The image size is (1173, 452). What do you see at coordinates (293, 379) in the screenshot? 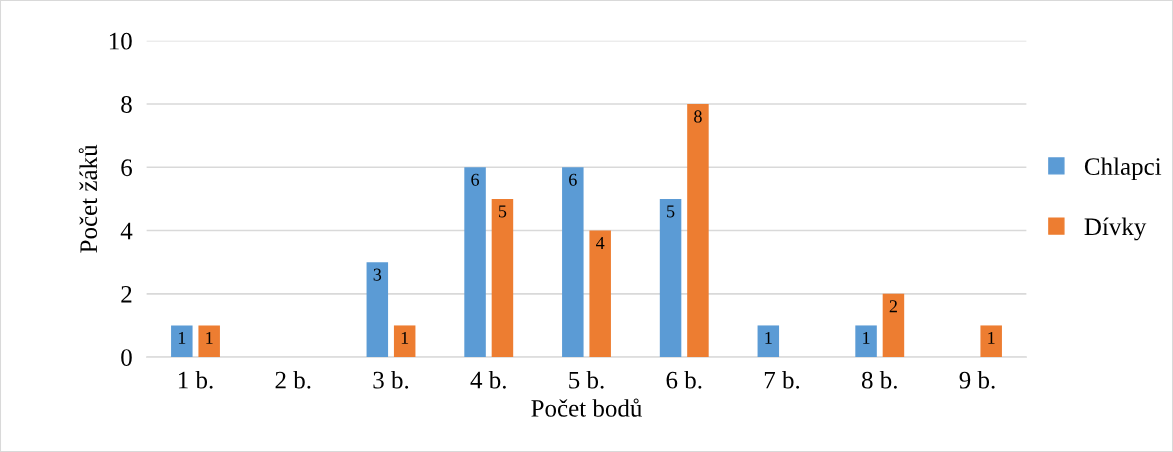
I see `x-tick-label: 2 b.` at bounding box center [293, 379].